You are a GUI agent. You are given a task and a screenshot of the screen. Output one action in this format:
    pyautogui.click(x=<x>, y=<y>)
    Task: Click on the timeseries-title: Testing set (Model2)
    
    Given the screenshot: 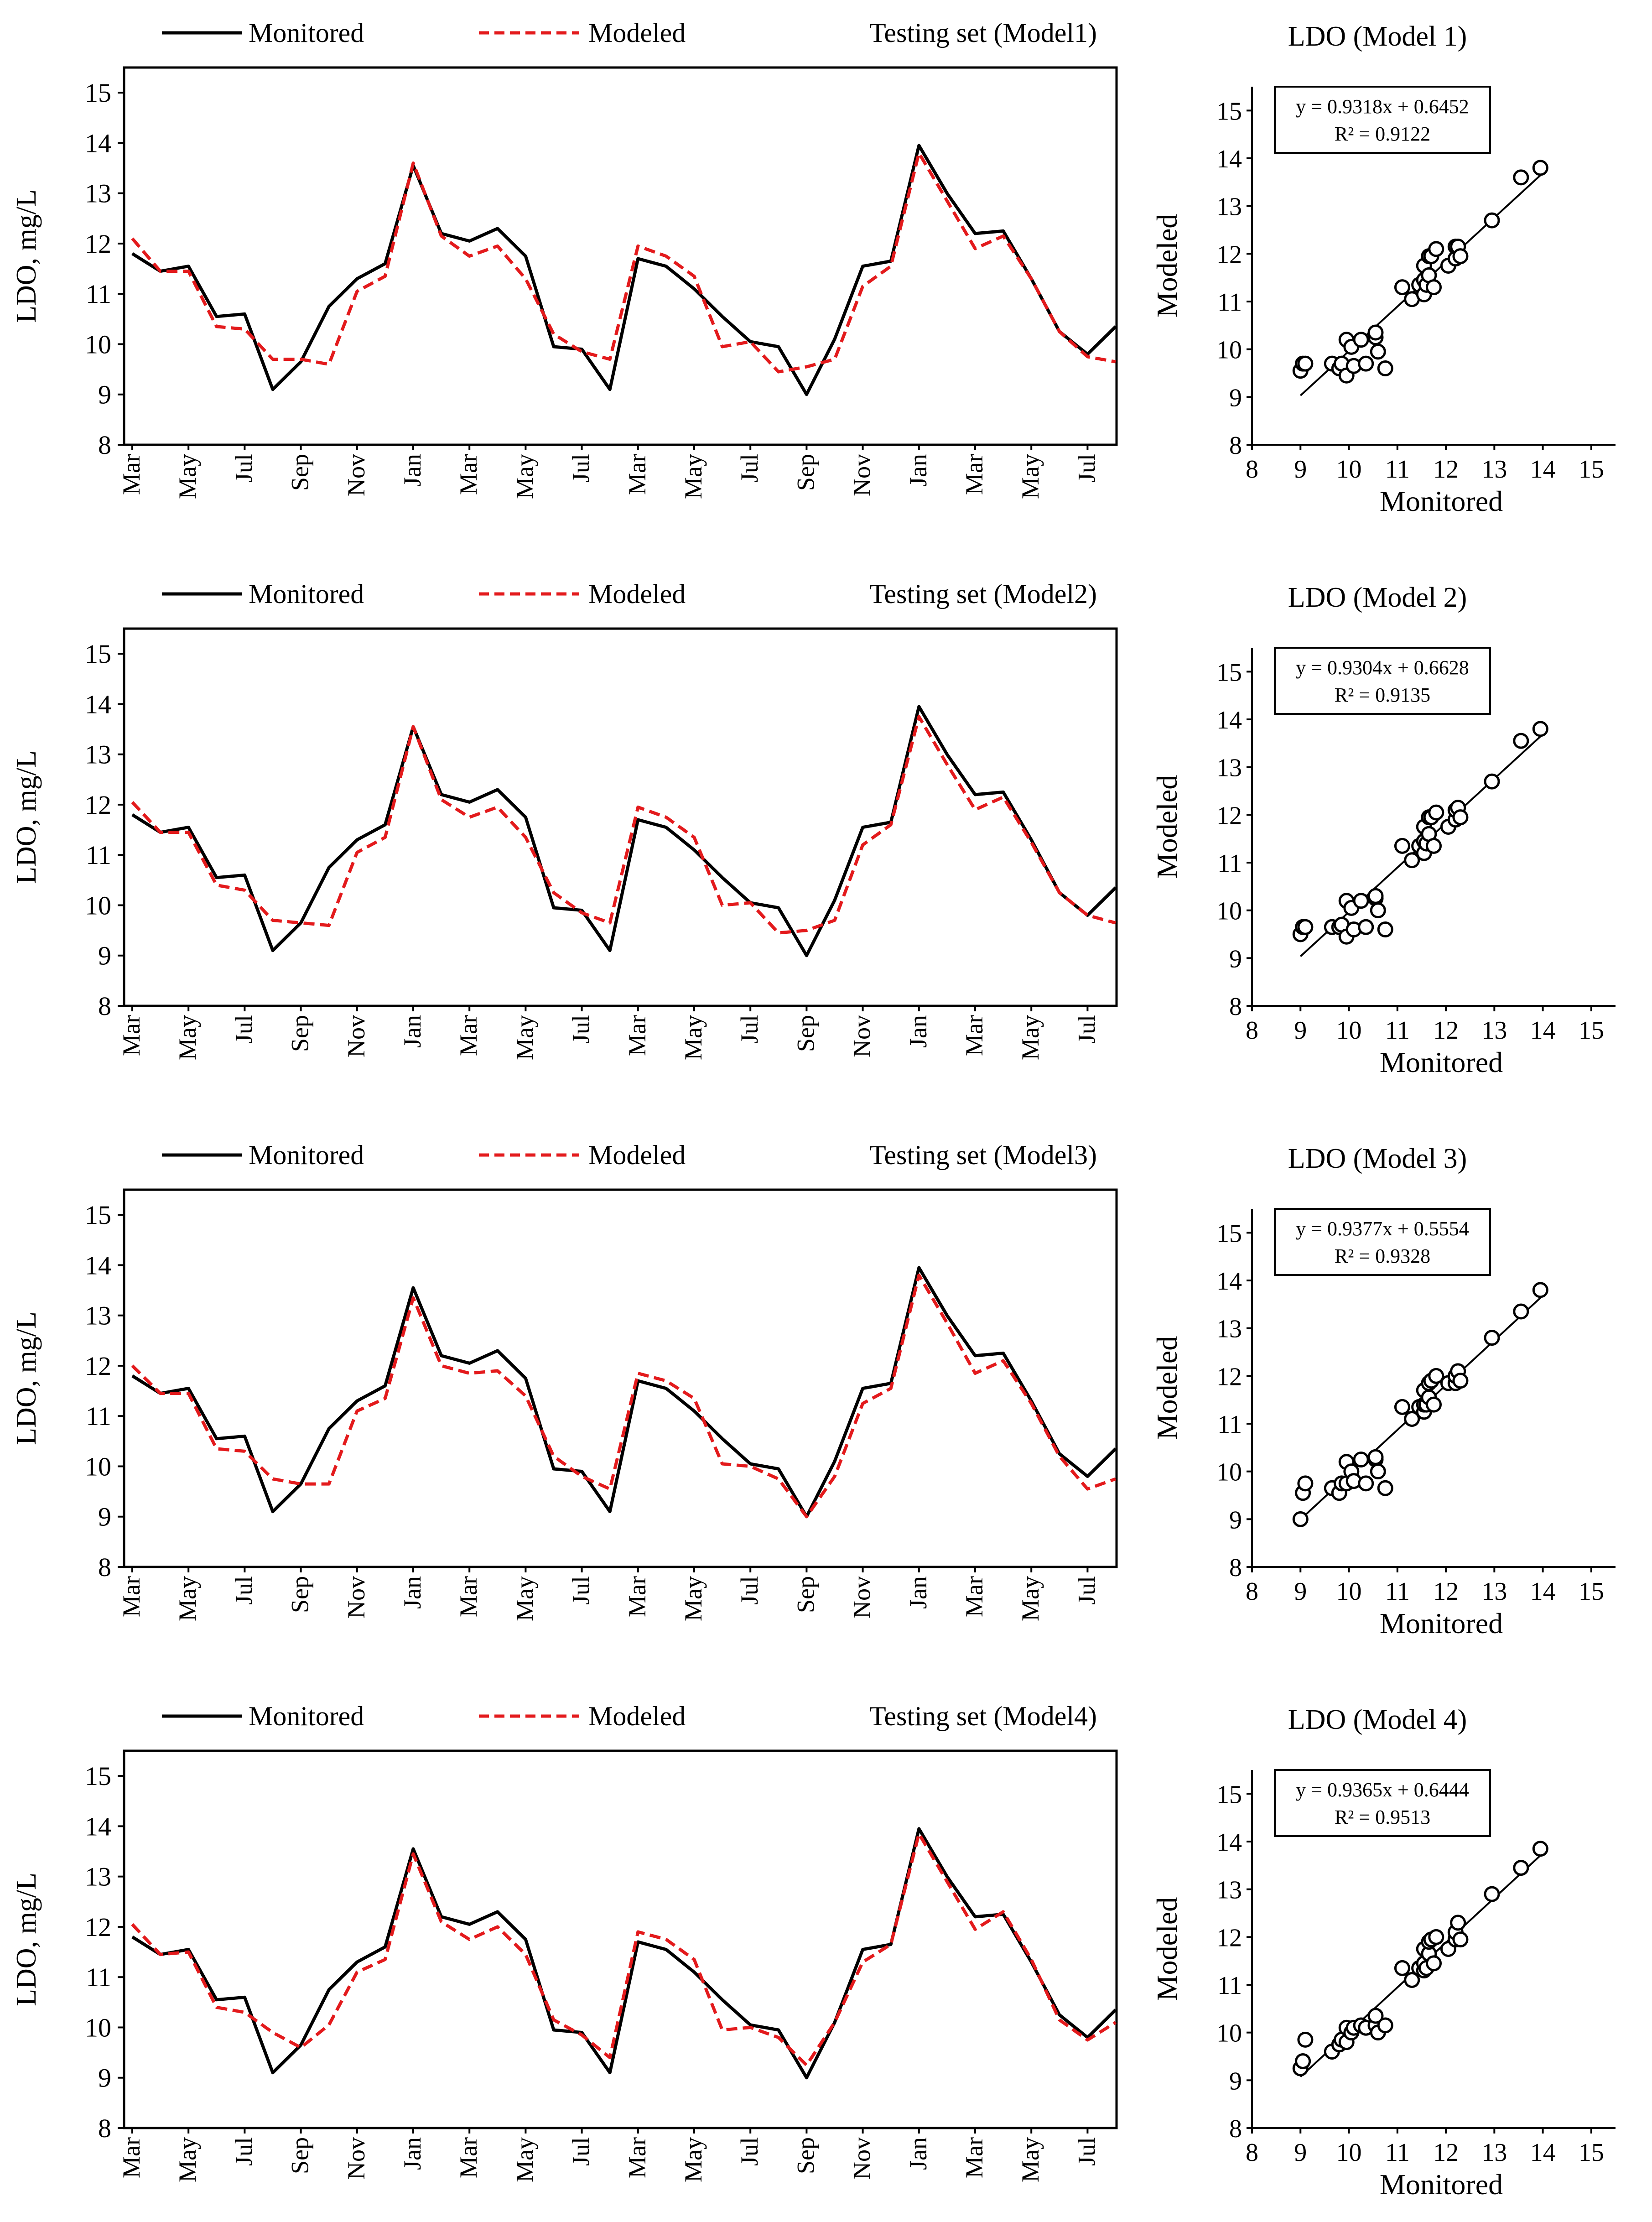 What is the action you would take?
    pyautogui.click(x=983, y=594)
    